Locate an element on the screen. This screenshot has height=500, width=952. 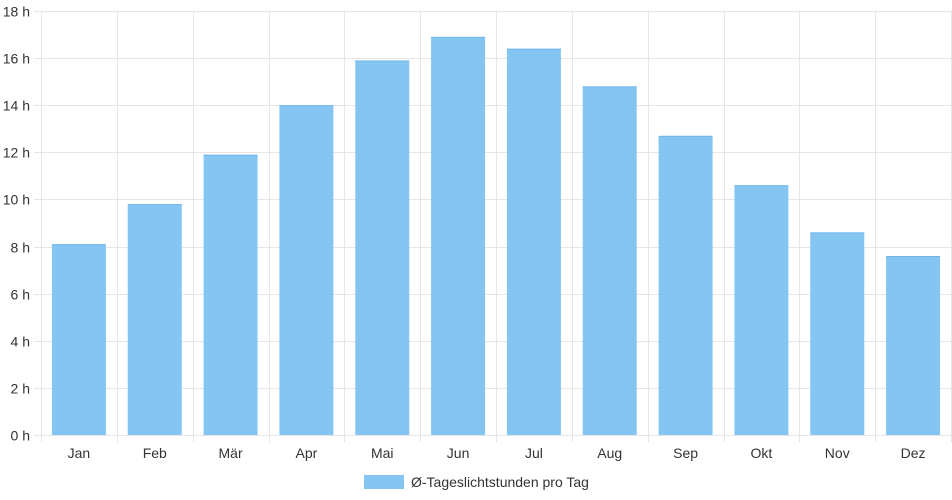
y-tick-label: 6 h is located at coordinates (20, 295).